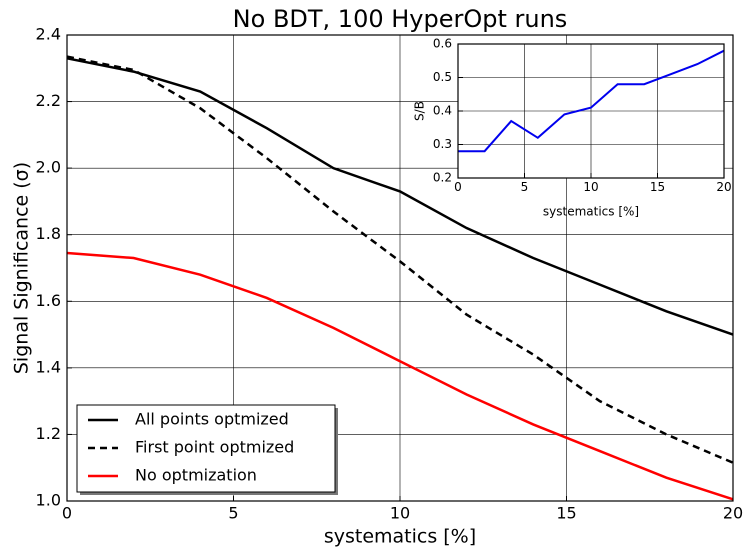 Image resolution: width=745 pixels, height=548 pixels. What do you see at coordinates (591, 101) in the screenshot?
I see `series-line` at bounding box center [591, 101].